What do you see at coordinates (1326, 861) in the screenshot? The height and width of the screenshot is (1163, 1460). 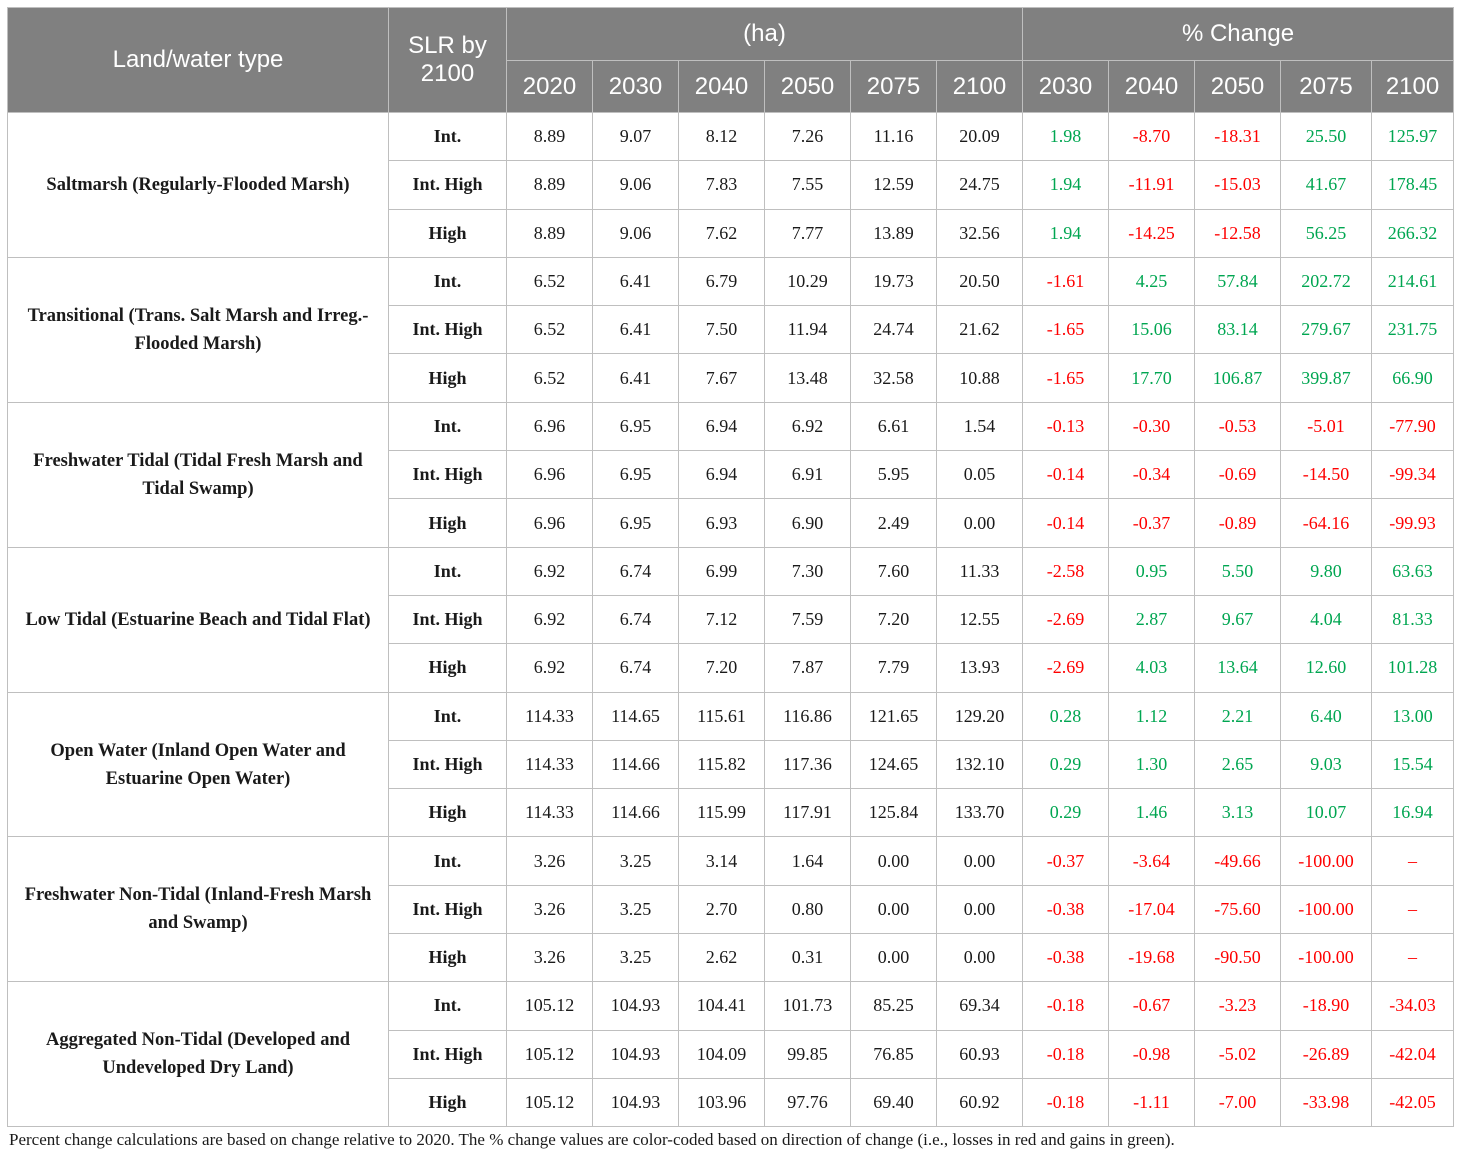 I see `pct-change-cell: -100.00` at bounding box center [1326, 861].